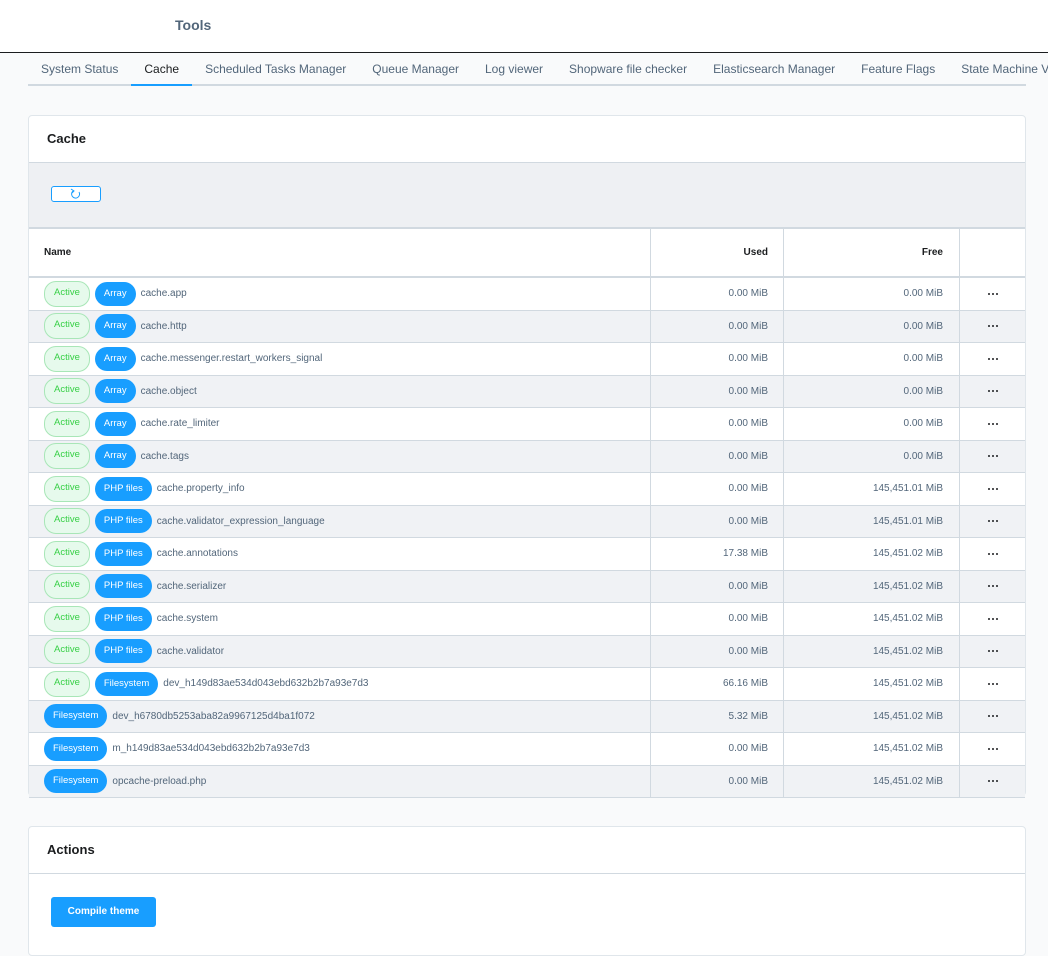  Describe the element at coordinates (717, 684) in the screenshot. I see `used-cell: 66.16 MiB` at that location.